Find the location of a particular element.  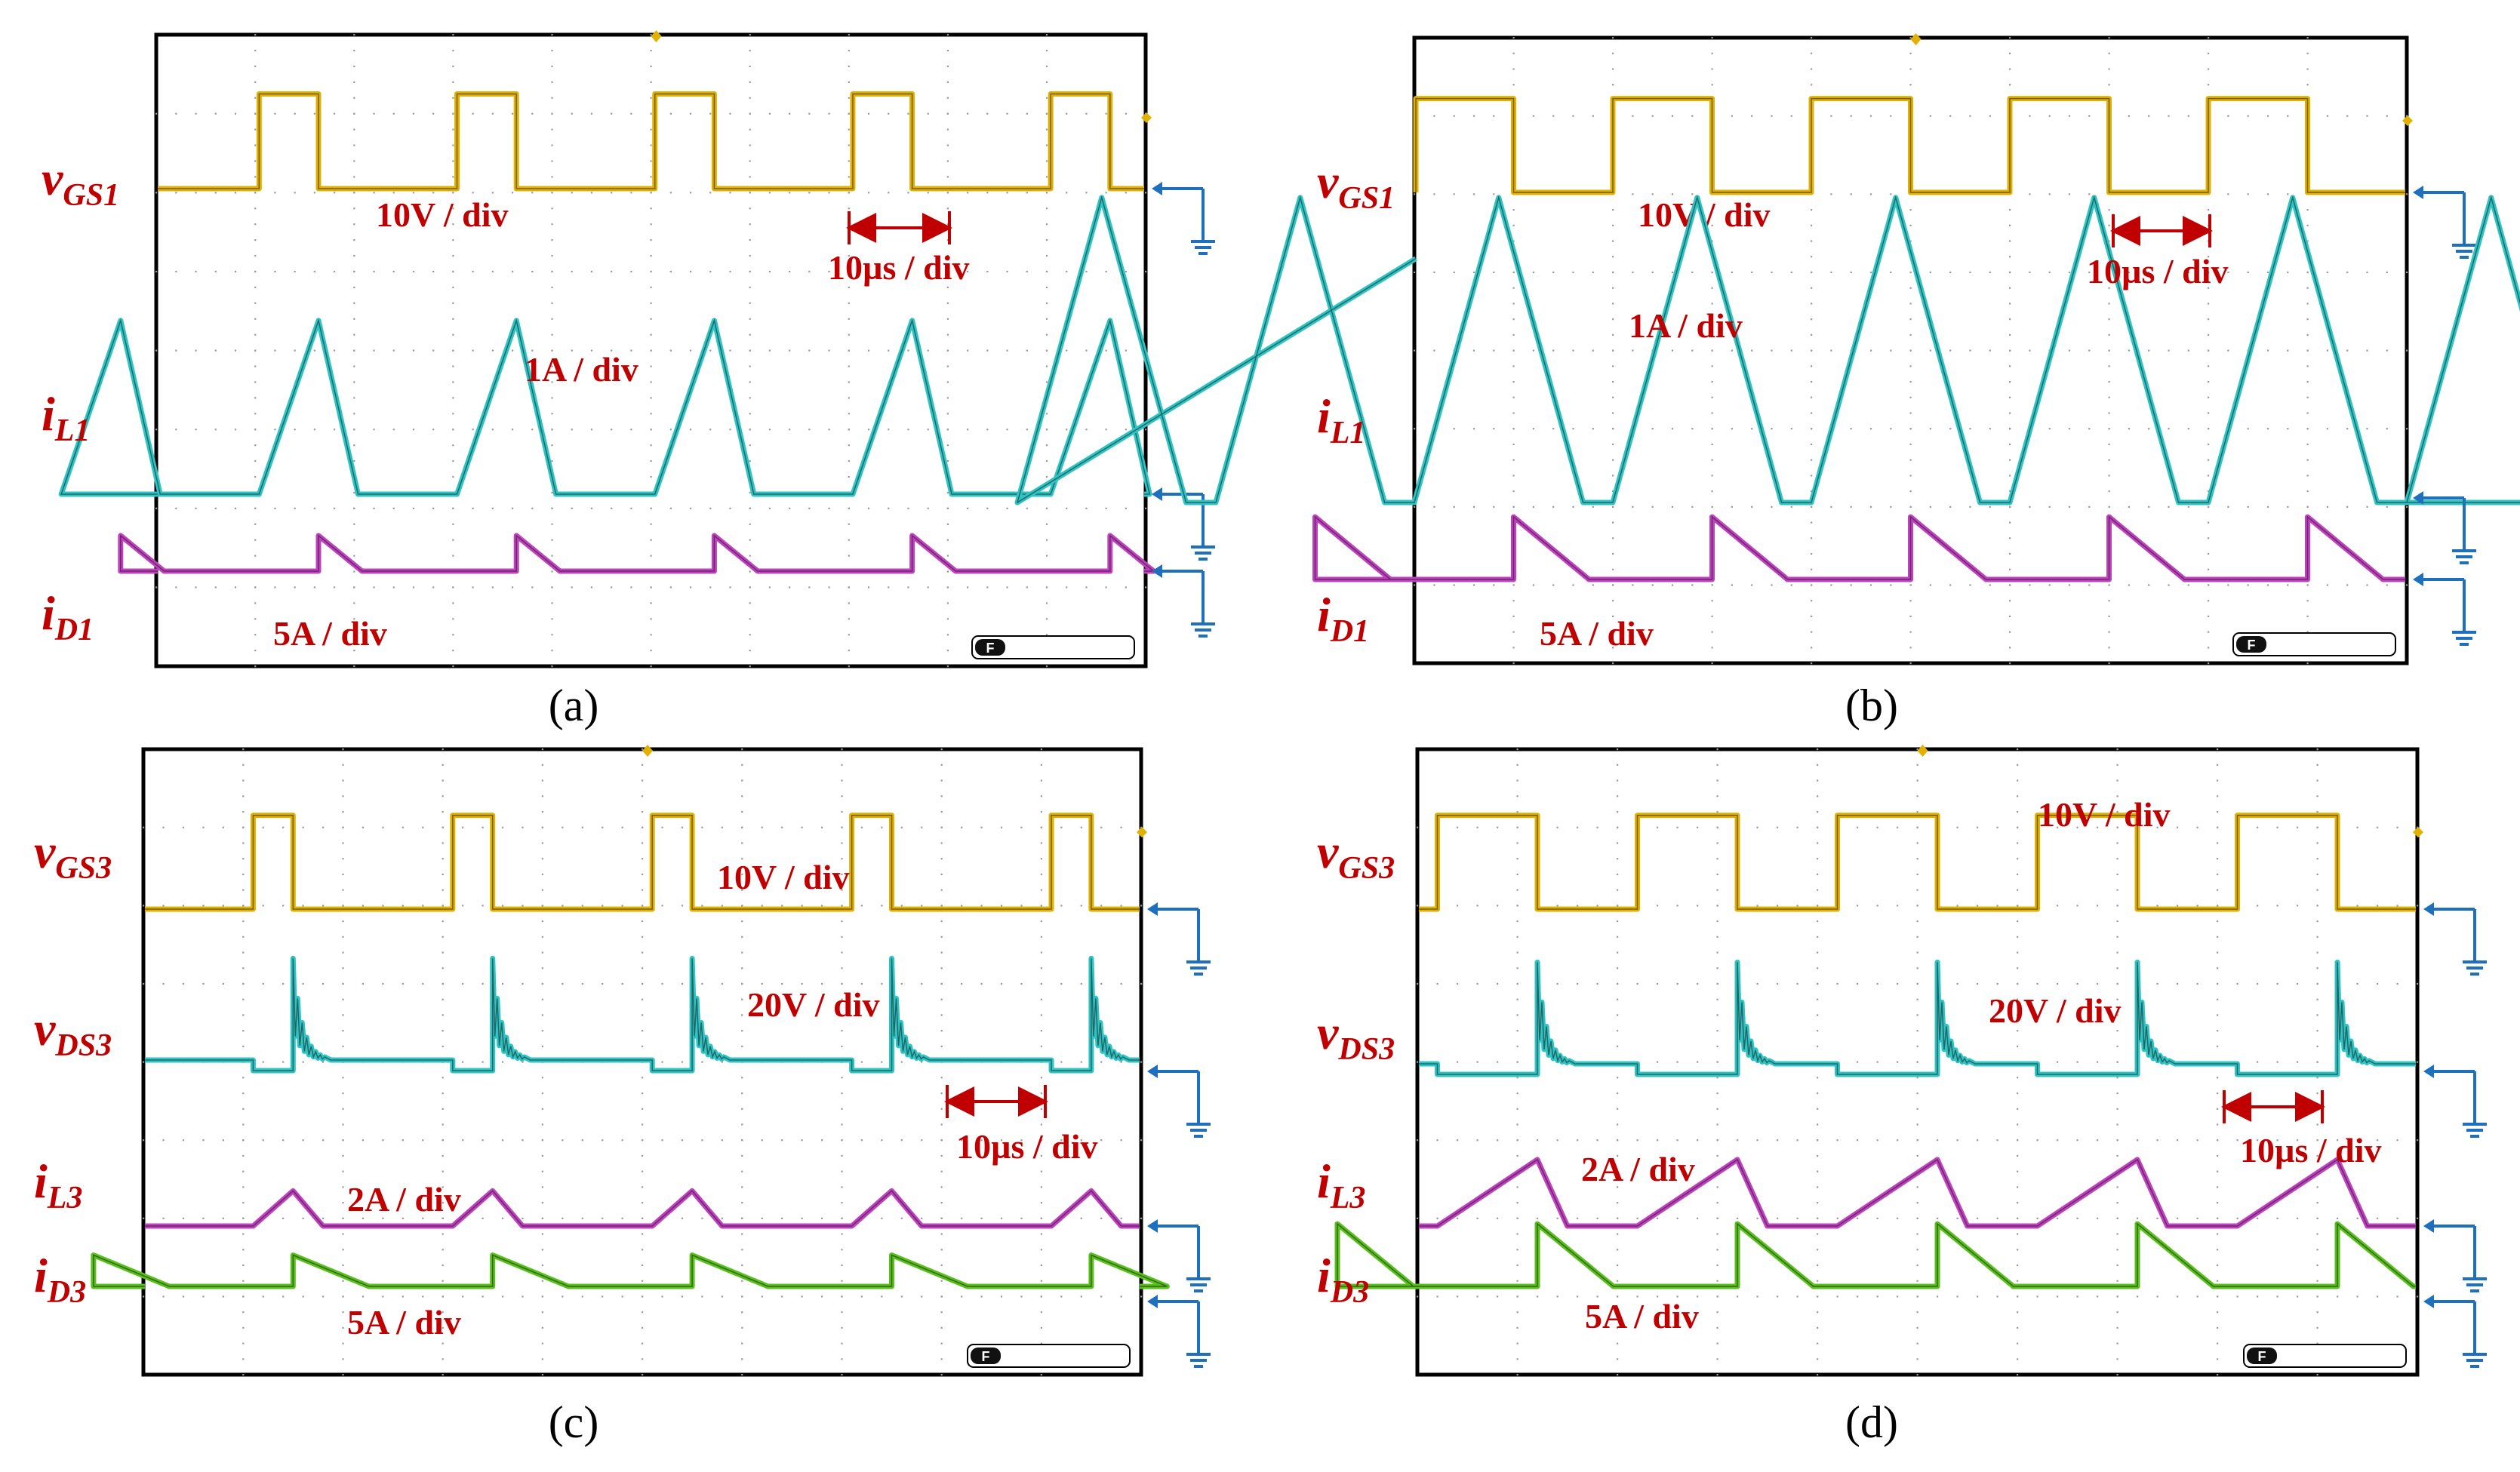

scale-vGS1: 10V / div is located at coordinates (443, 214).